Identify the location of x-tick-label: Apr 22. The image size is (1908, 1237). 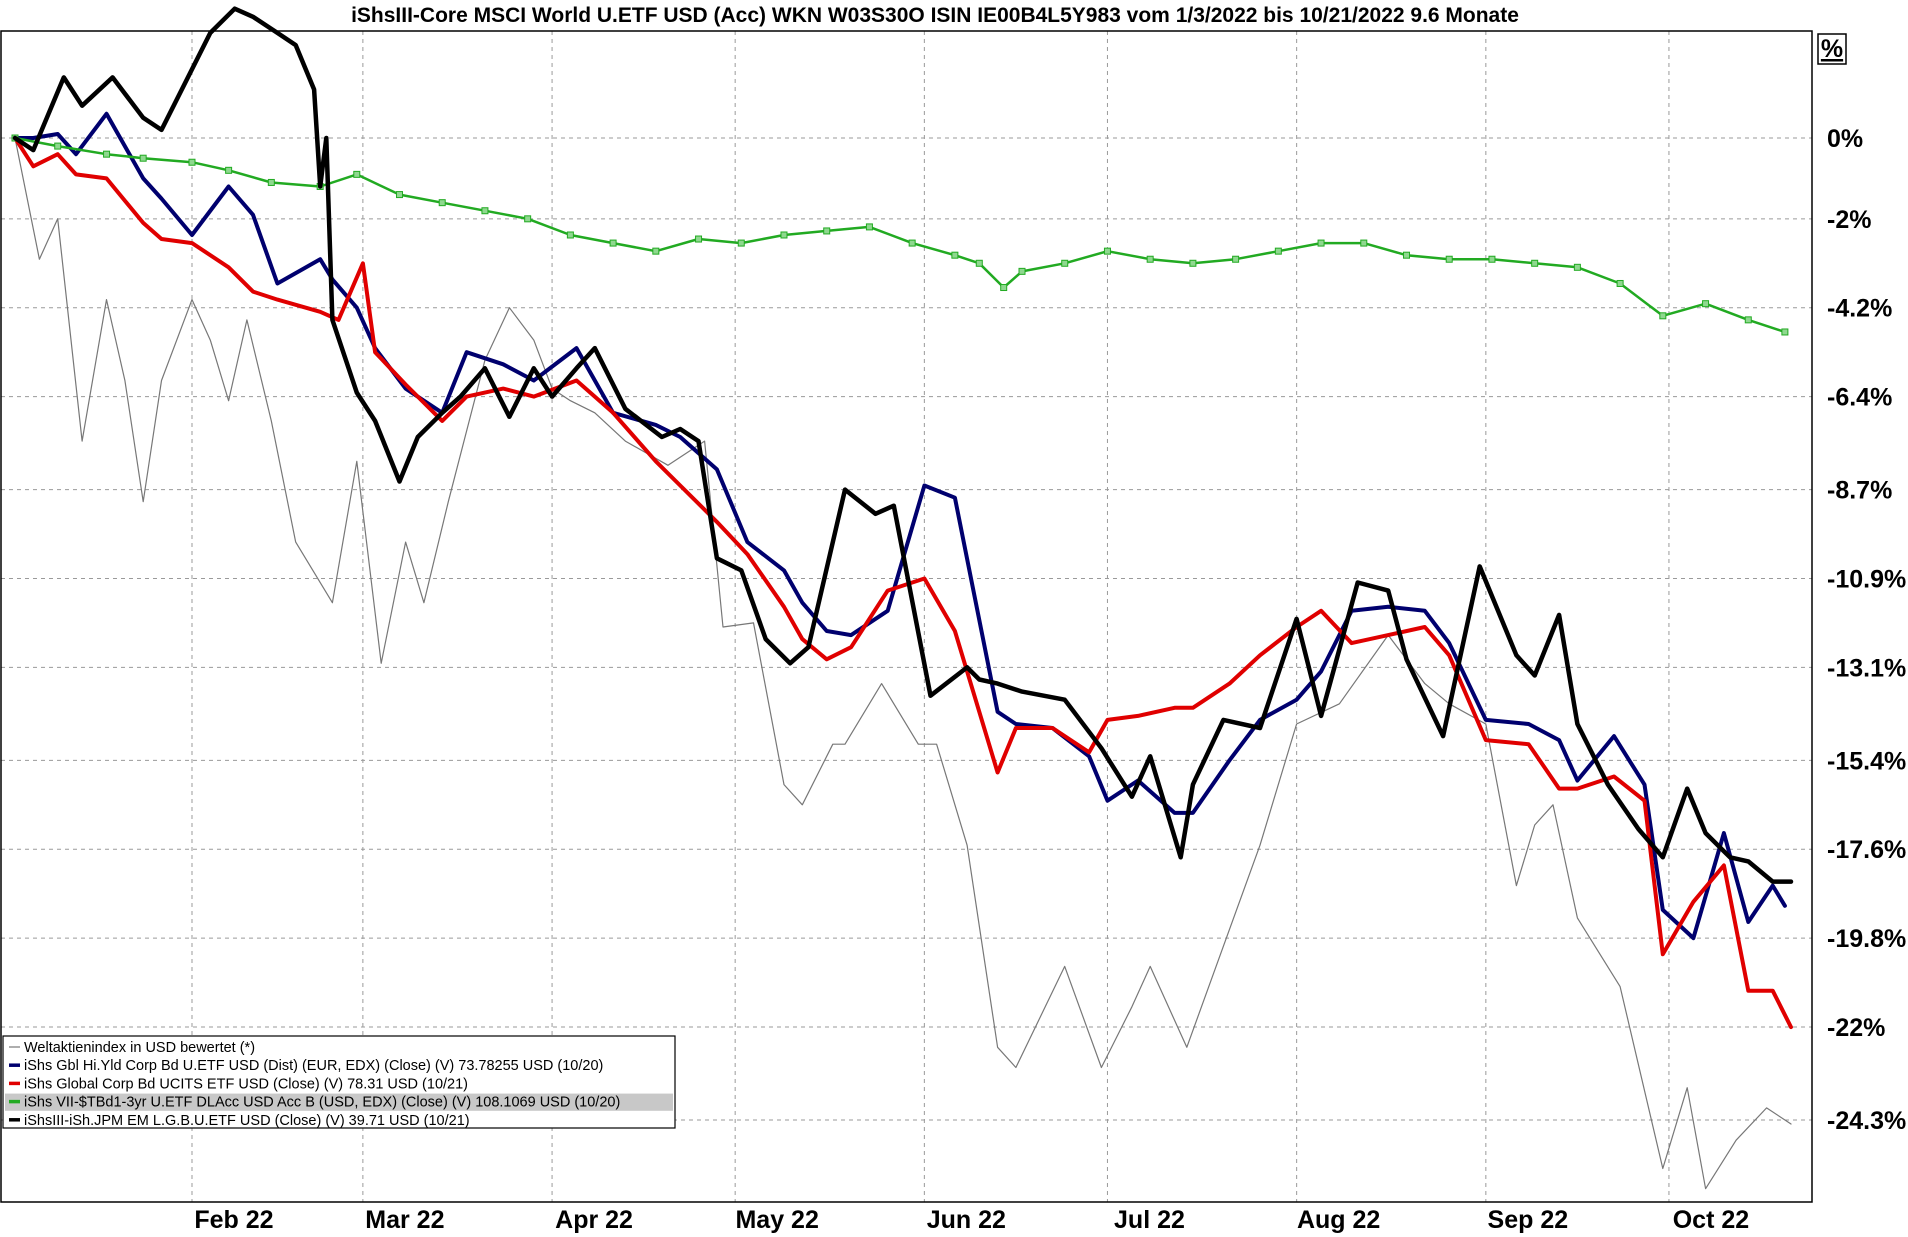
(594, 1220).